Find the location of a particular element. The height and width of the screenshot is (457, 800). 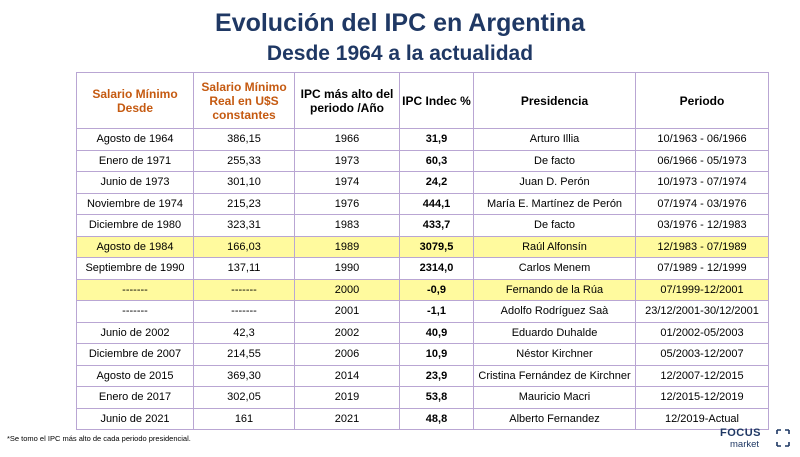

ipc-indec-cell: 40,9 is located at coordinates (436, 332).